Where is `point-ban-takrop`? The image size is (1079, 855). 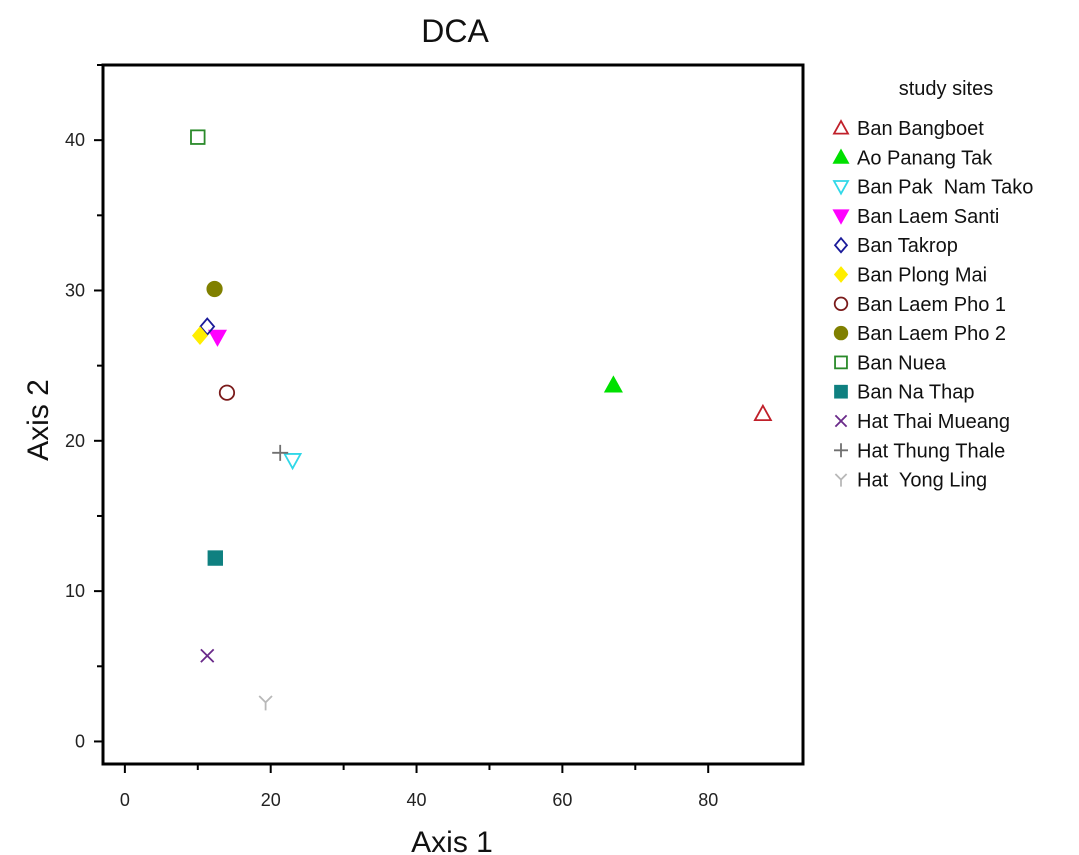 point-ban-takrop is located at coordinates (207, 326).